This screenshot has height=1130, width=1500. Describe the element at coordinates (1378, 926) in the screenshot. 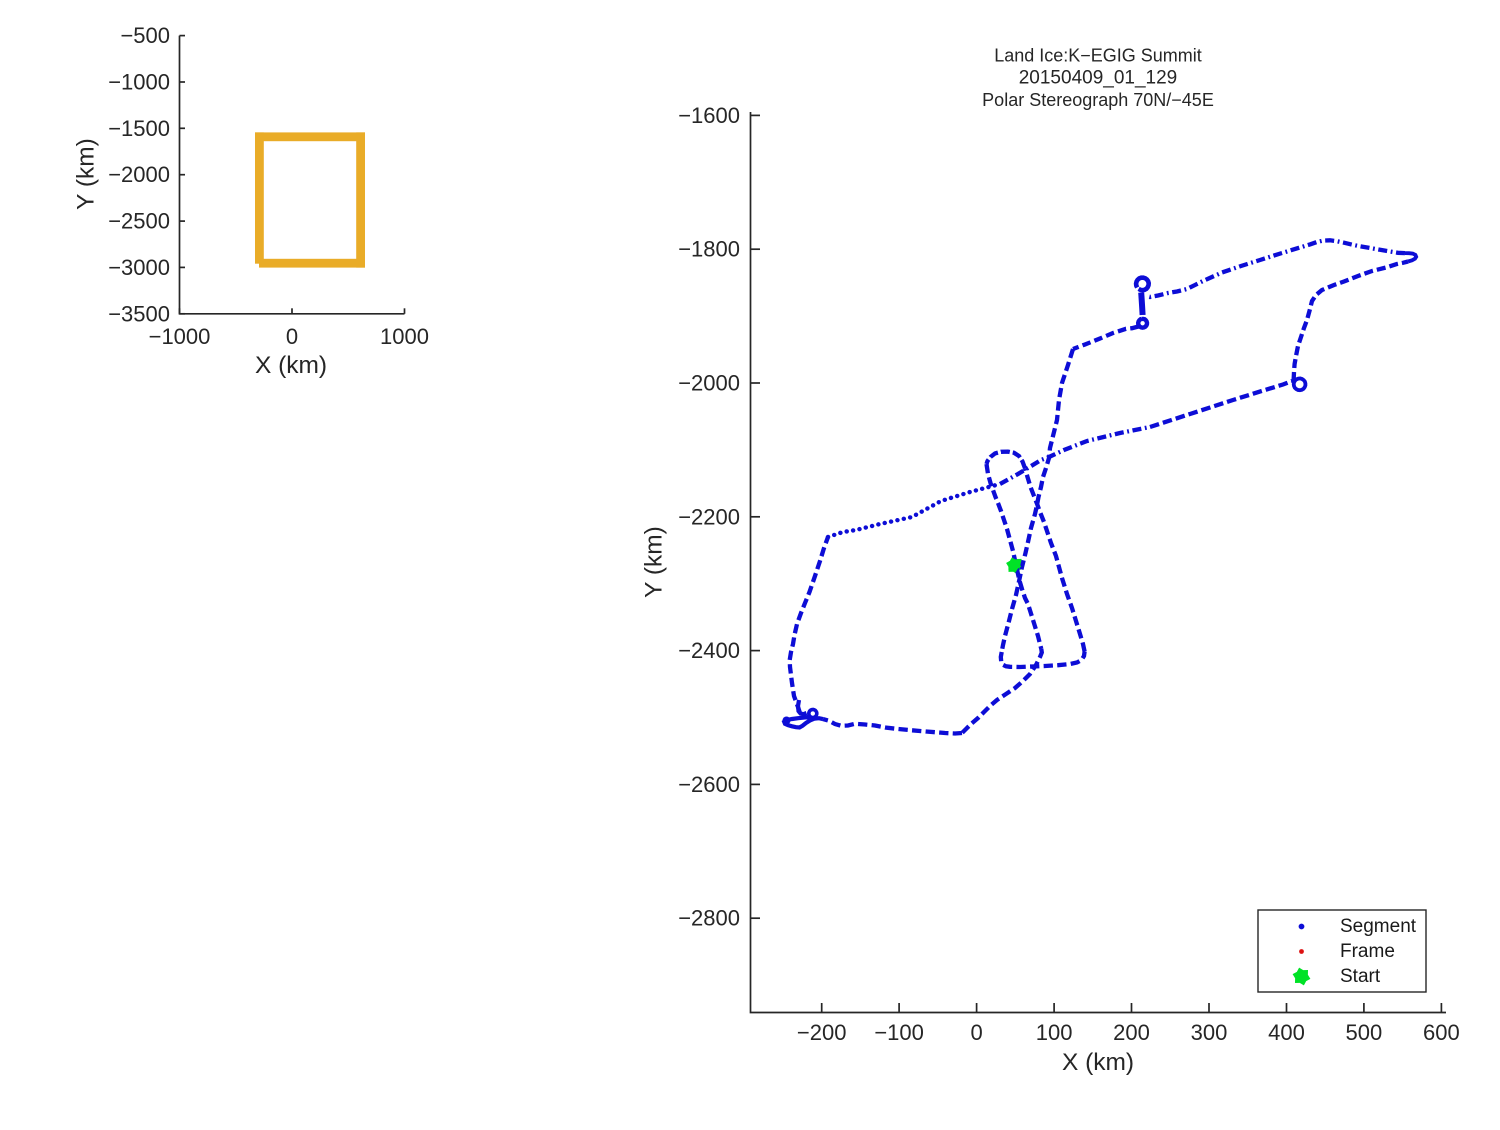

I see `svg-text: Segment` at that location.